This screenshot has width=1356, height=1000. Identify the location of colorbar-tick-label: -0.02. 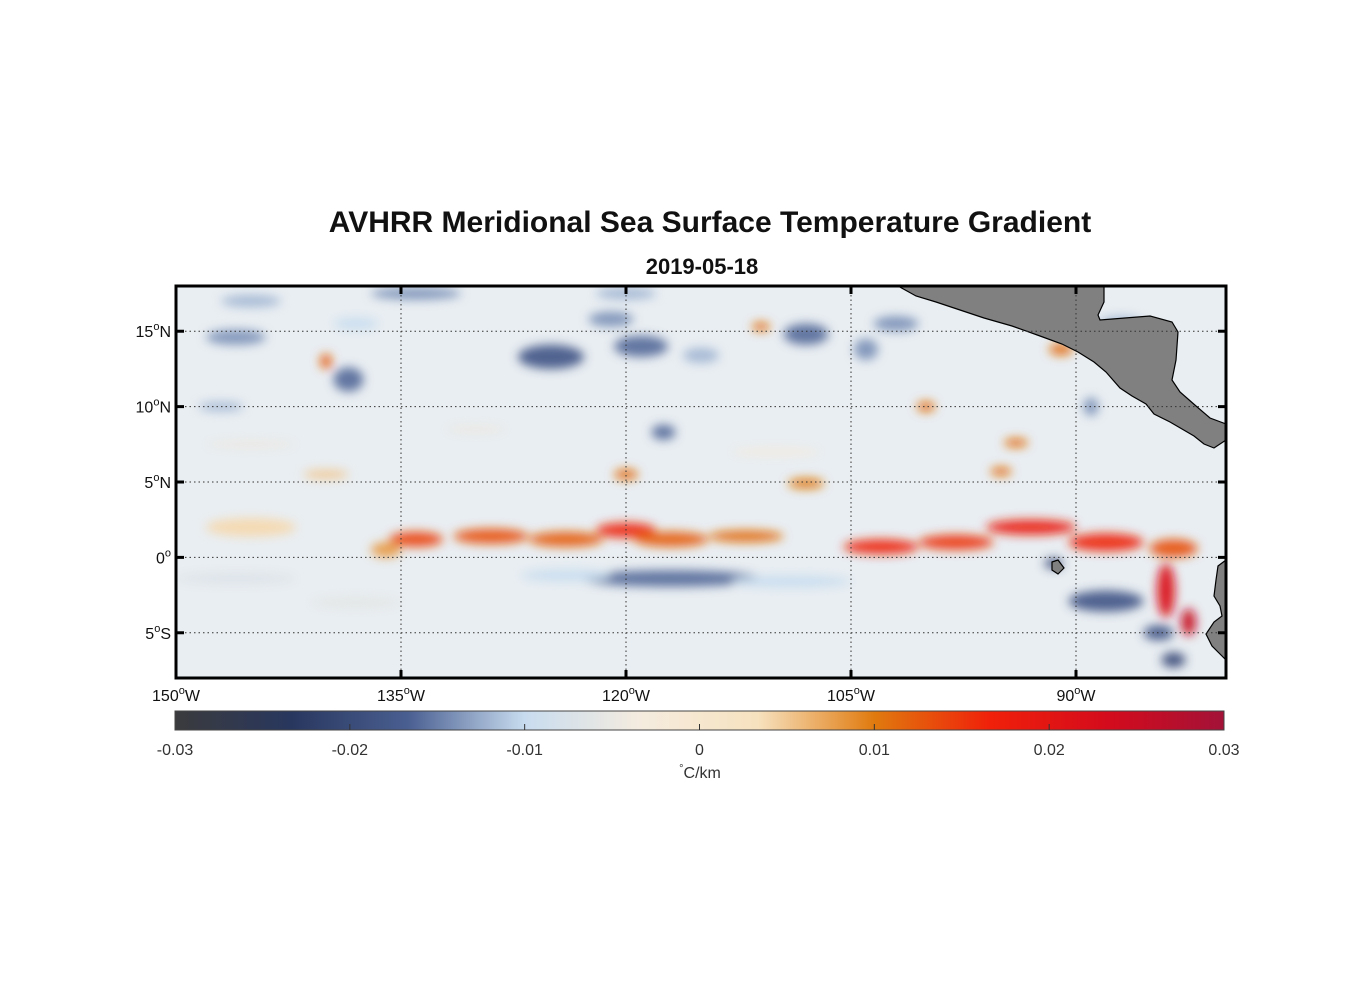
(350, 750).